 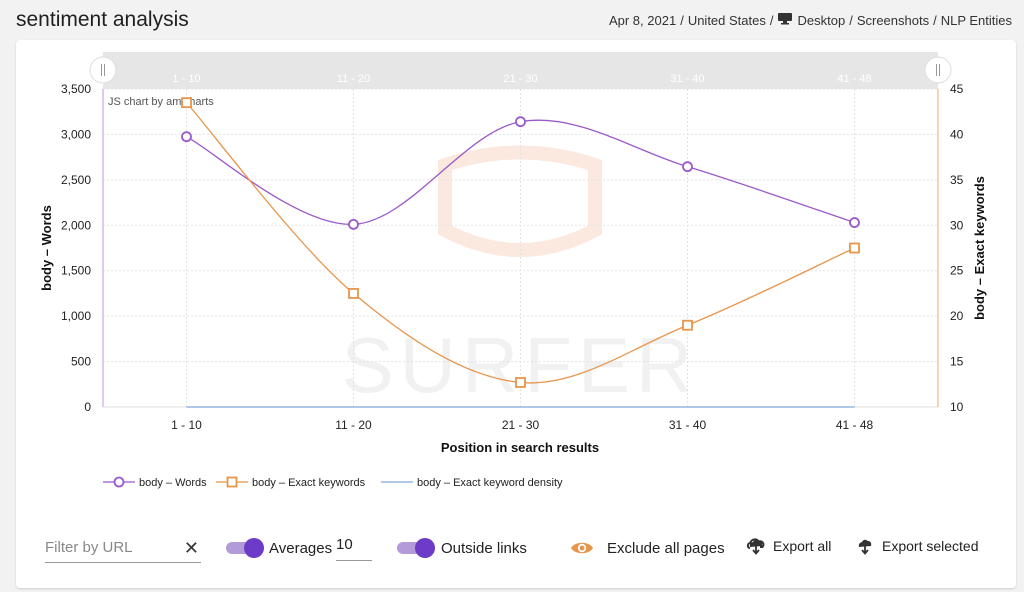 I want to click on y-left-tick-label: 1,000, so click(x=76, y=316).